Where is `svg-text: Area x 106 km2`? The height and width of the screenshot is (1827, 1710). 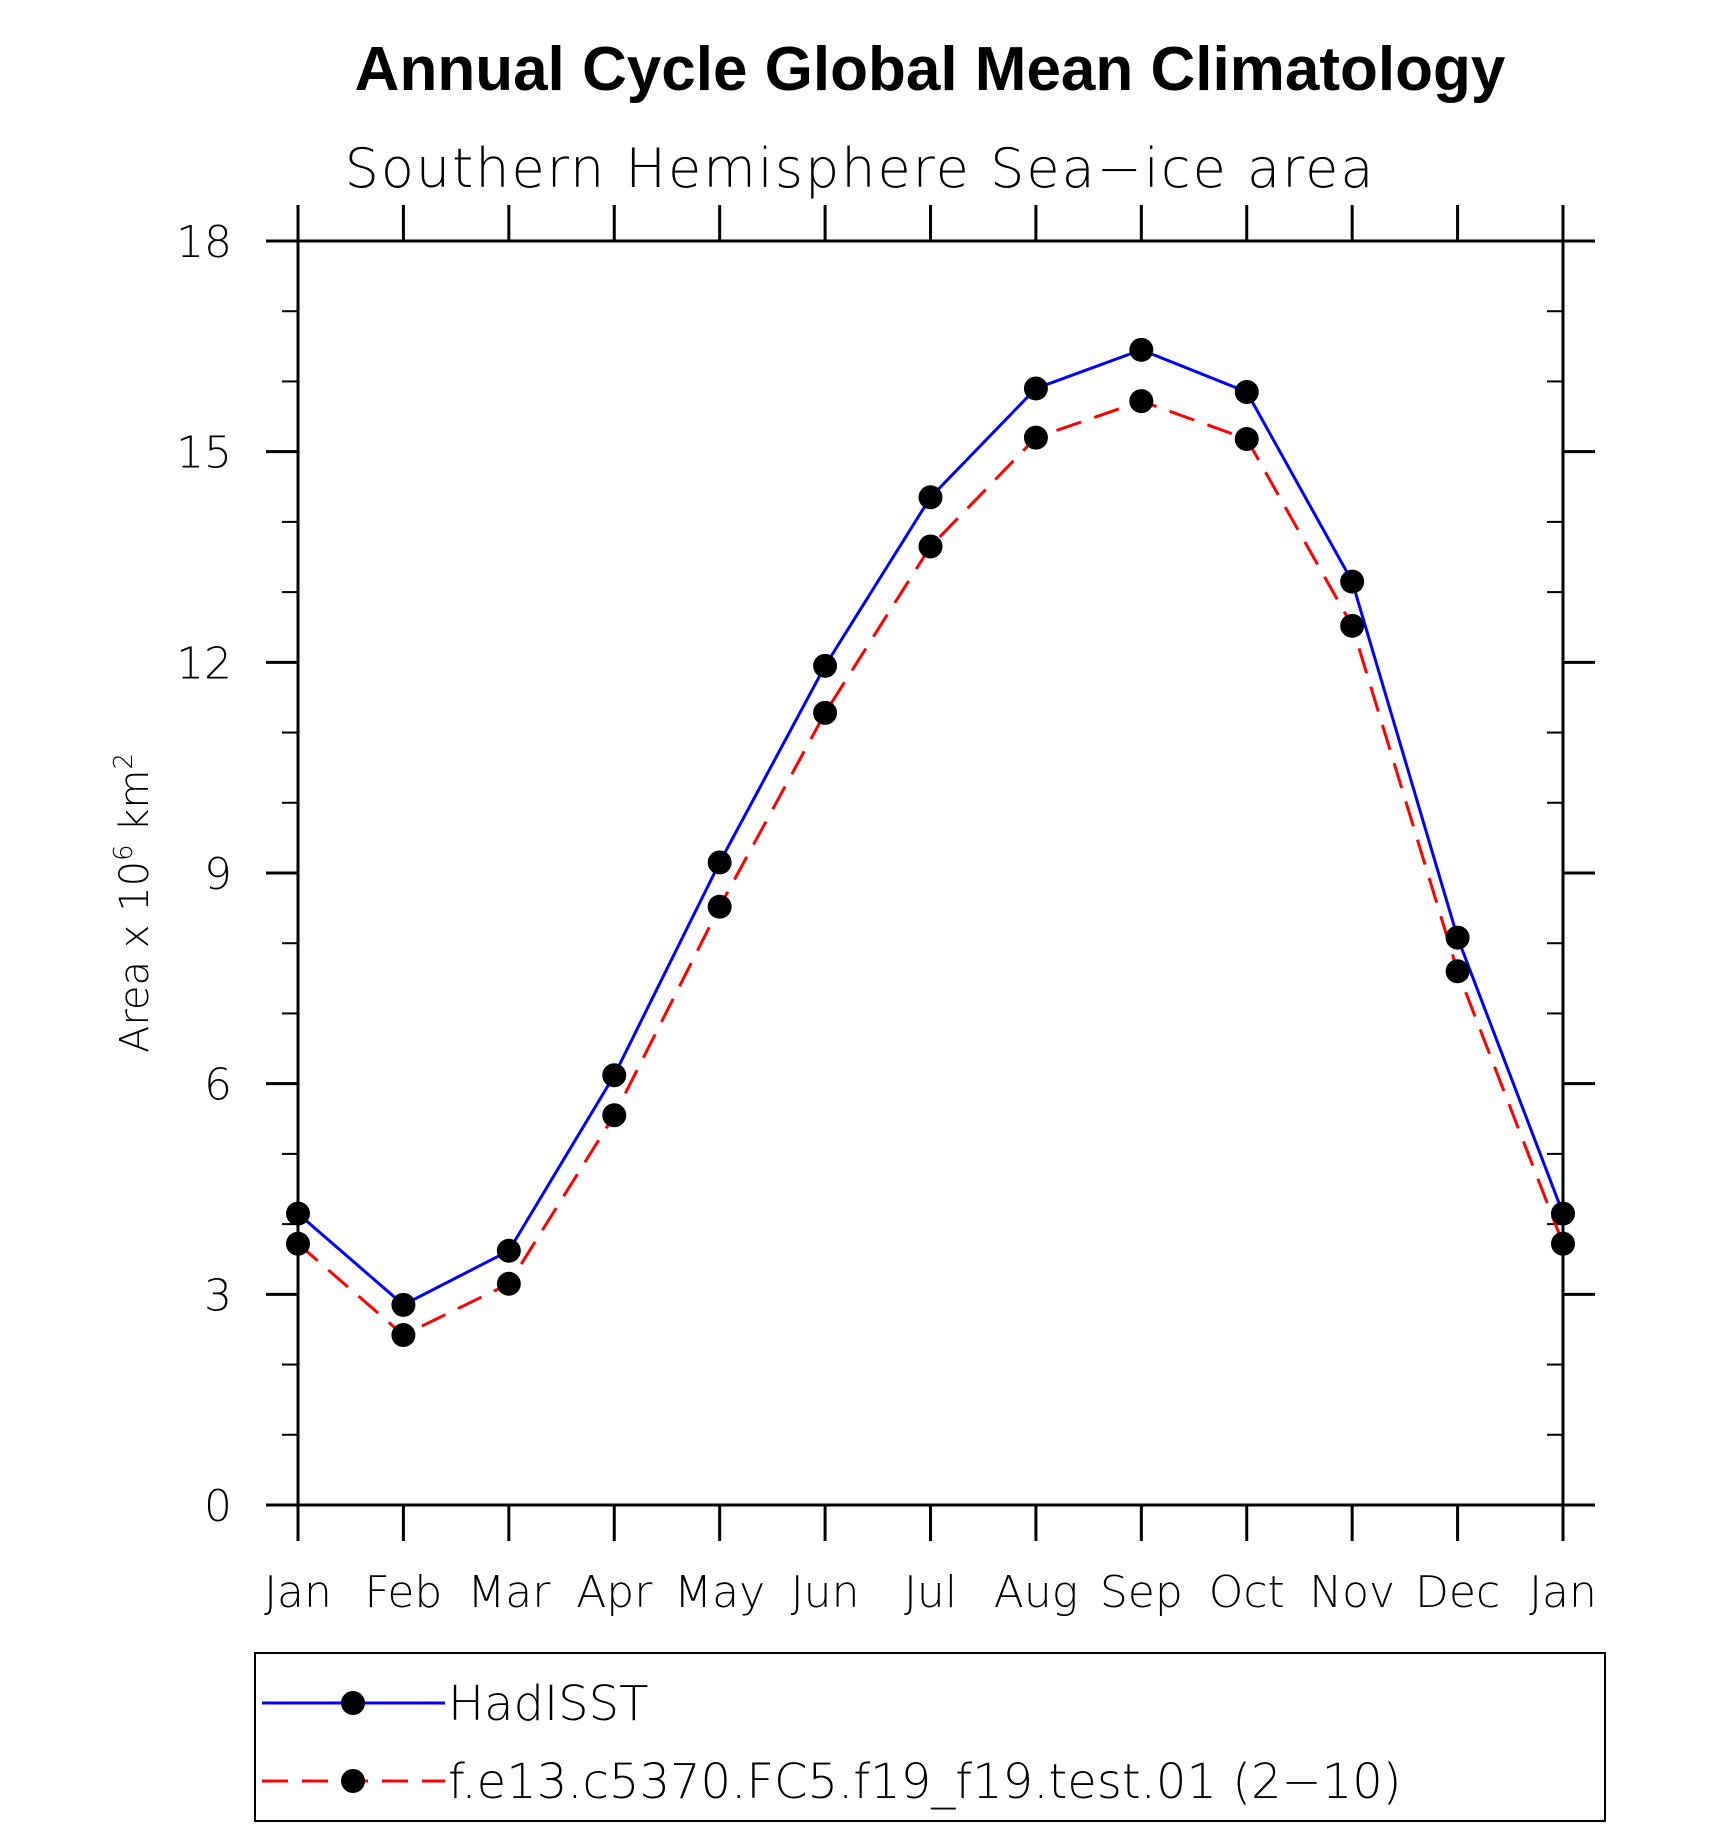 svg-text: Area x 106 km2 is located at coordinates (133, 903).